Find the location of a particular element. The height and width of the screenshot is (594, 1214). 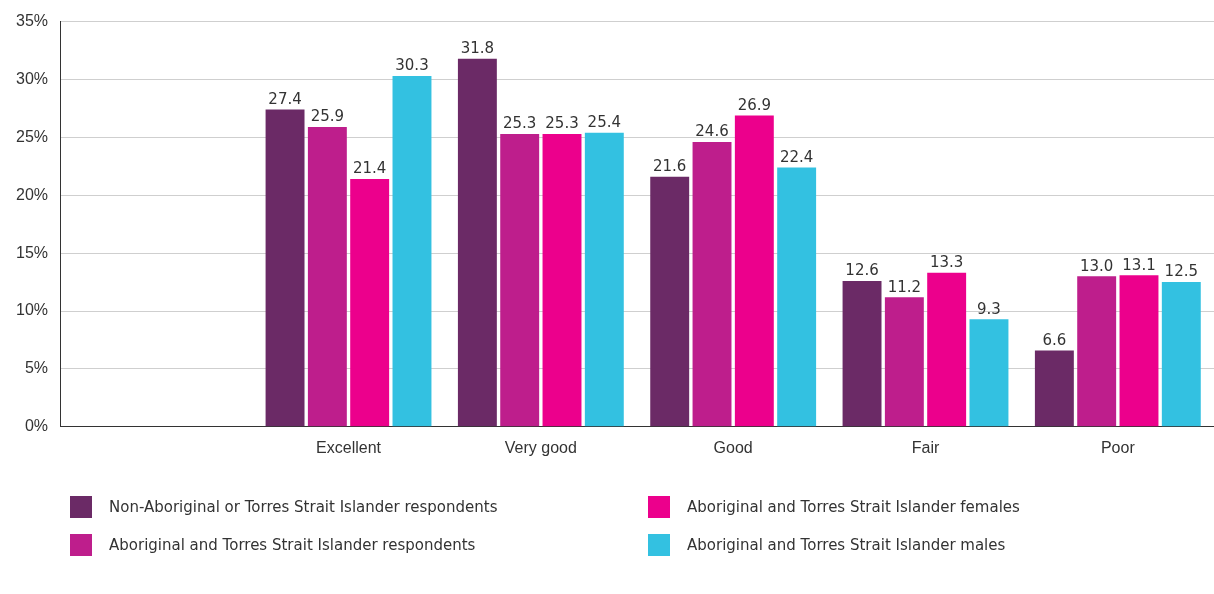

data-label: 13.3 is located at coordinates (946, 262).